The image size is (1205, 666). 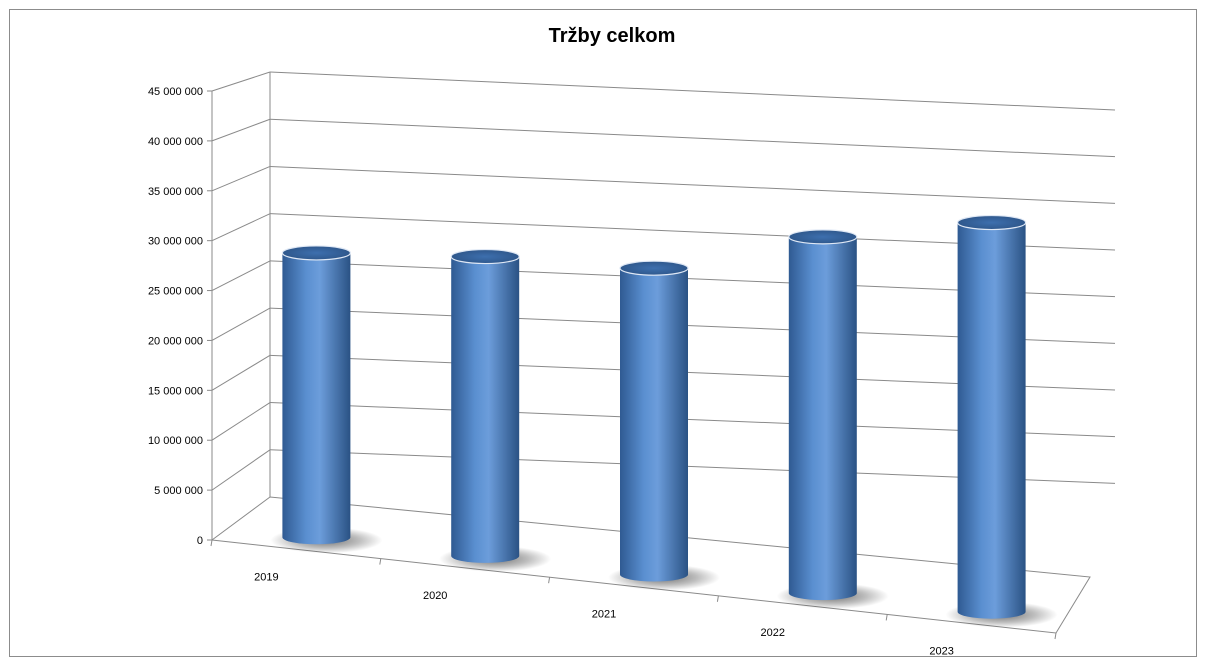 What do you see at coordinates (175, 242) in the screenshot?
I see `y-tick-label: 30 000 000` at bounding box center [175, 242].